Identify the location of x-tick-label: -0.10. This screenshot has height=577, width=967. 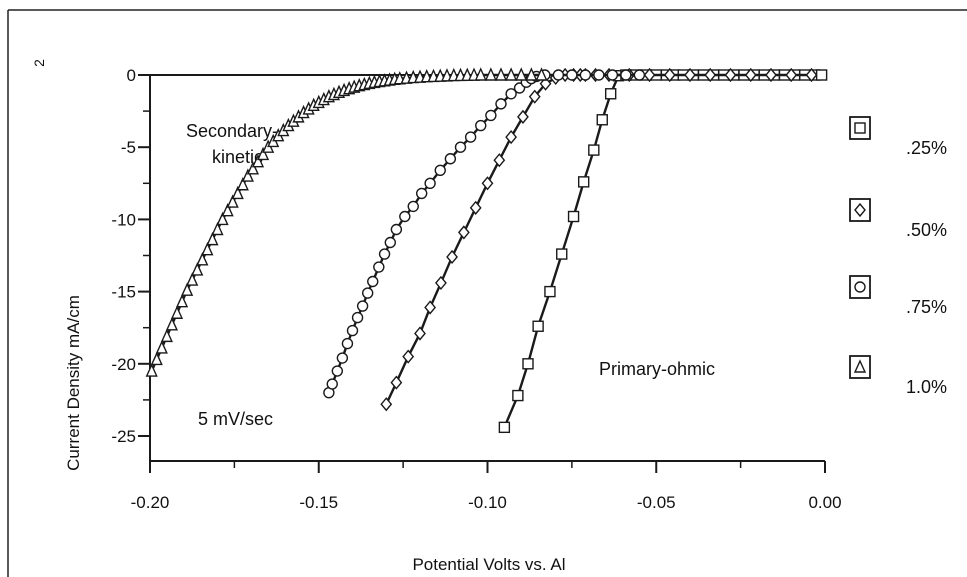
(487, 502).